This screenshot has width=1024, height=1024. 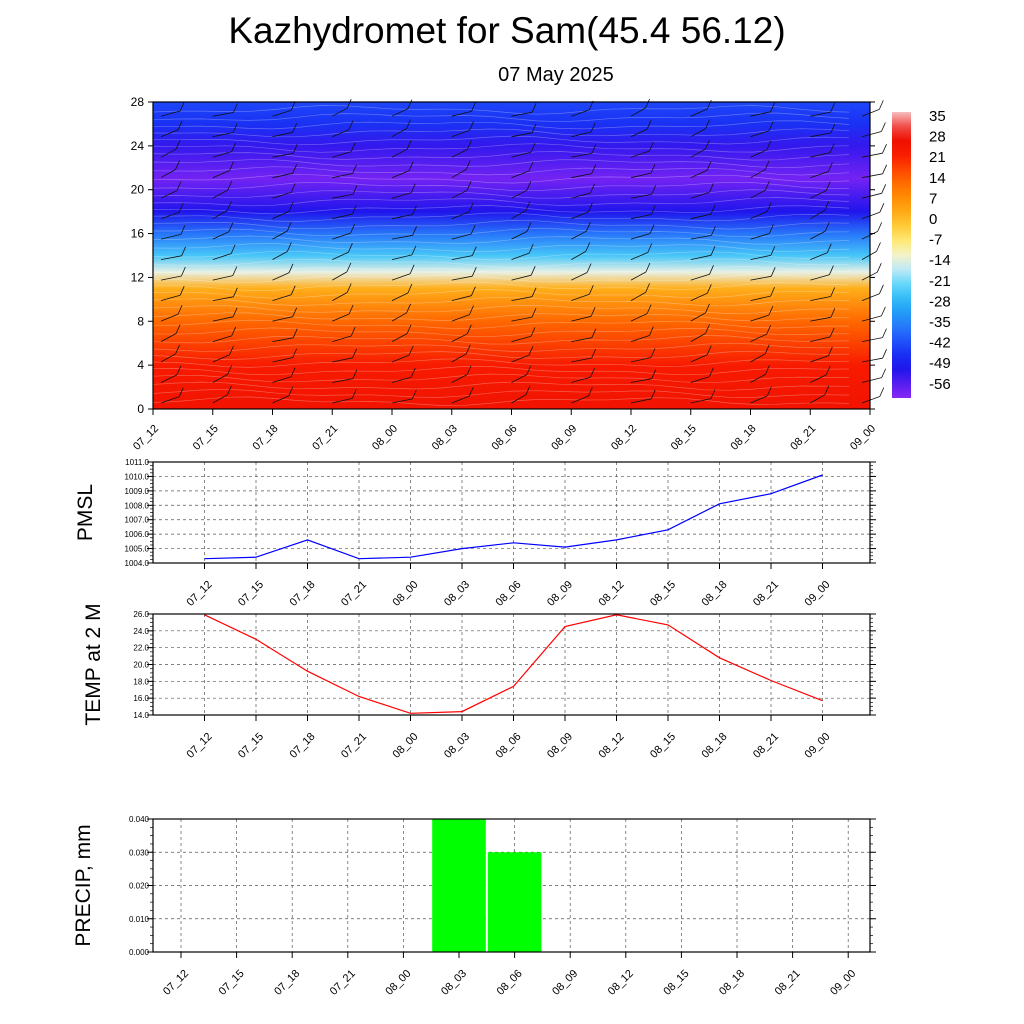 What do you see at coordinates (137, 505) in the screenshot?
I see `y-tick-label: 1008.0` at bounding box center [137, 505].